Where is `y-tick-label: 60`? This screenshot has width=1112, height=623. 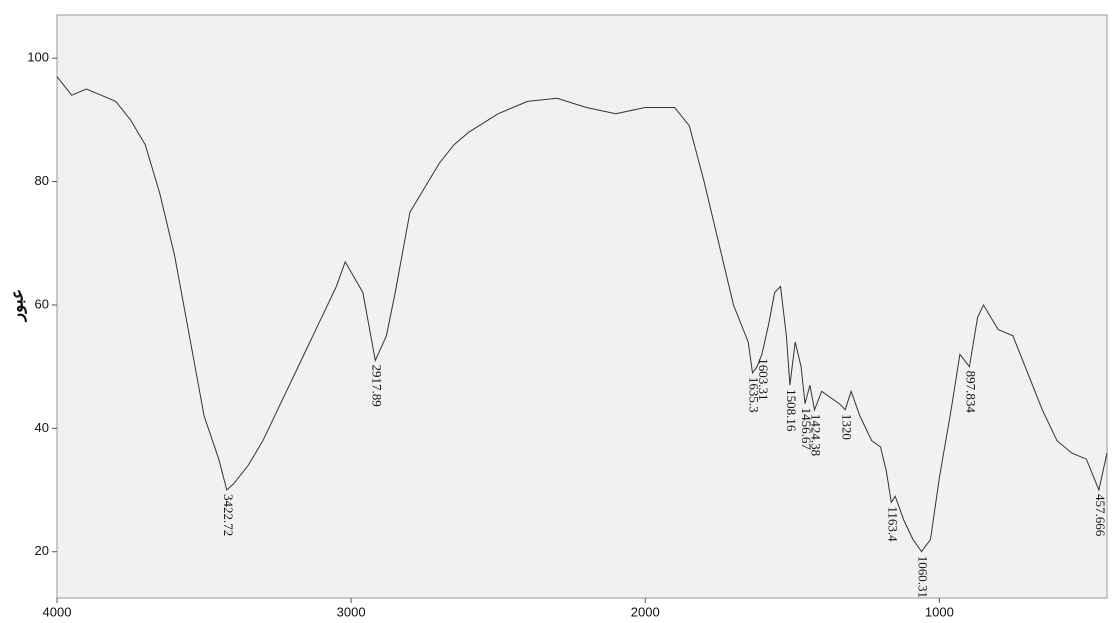 y-tick-label: 60 is located at coordinates (42, 303).